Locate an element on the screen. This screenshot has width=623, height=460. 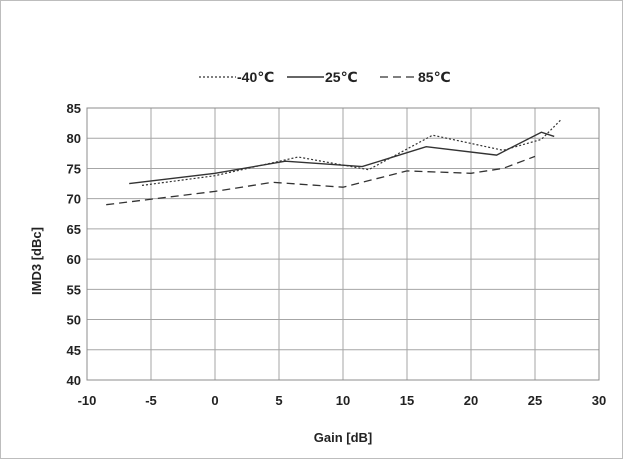
series-lines is located at coordinates (334, 162).